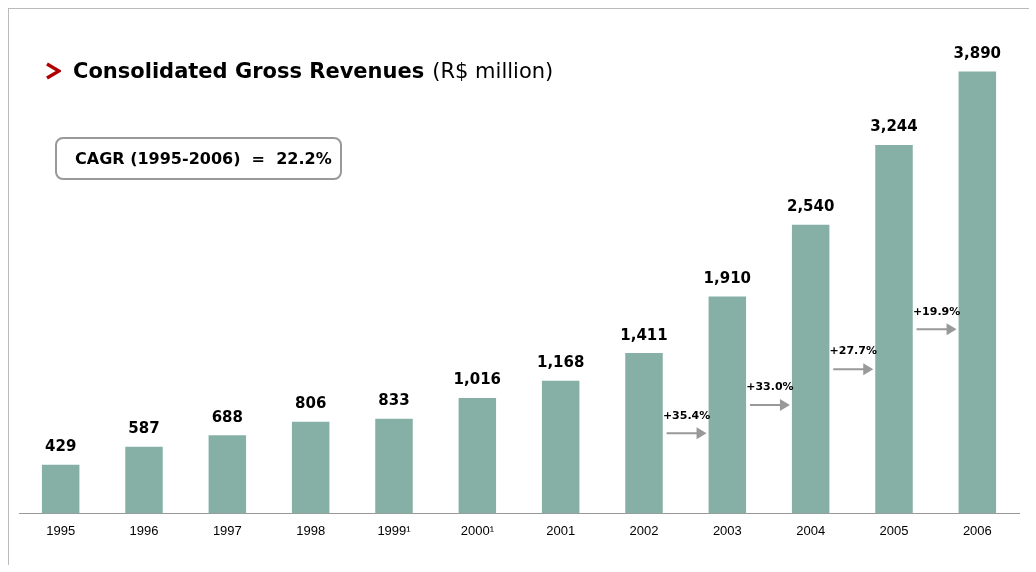 The width and height of the screenshot is (1036, 572). I want to click on data-label: 429, so click(61, 446).